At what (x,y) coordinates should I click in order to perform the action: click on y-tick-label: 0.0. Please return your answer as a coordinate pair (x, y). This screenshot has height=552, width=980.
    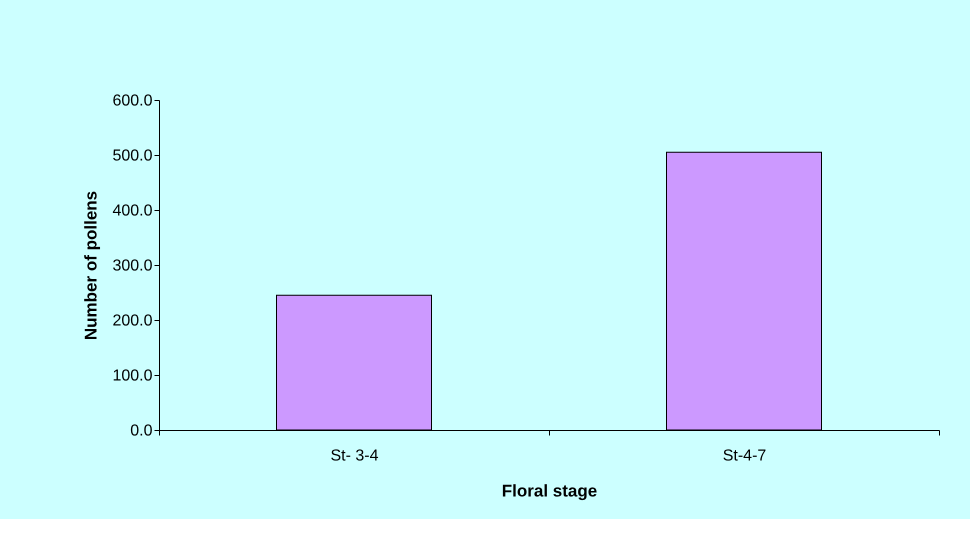
    Looking at the image, I should click on (141, 431).